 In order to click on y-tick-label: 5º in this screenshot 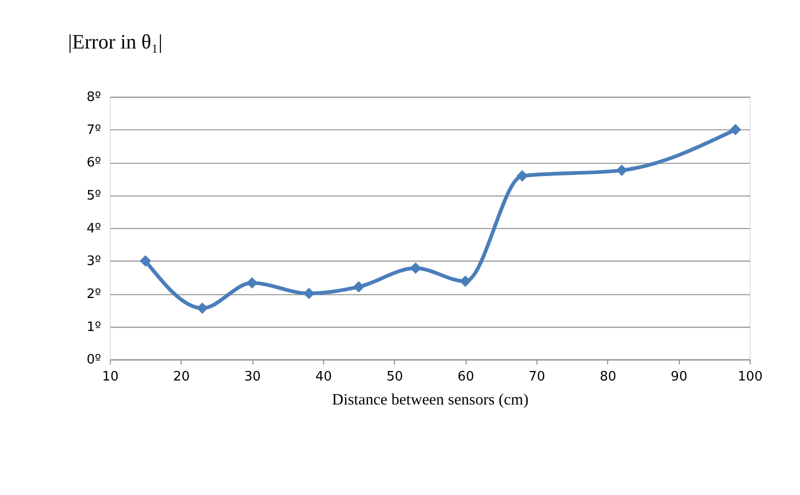, I will do `click(94, 196)`.